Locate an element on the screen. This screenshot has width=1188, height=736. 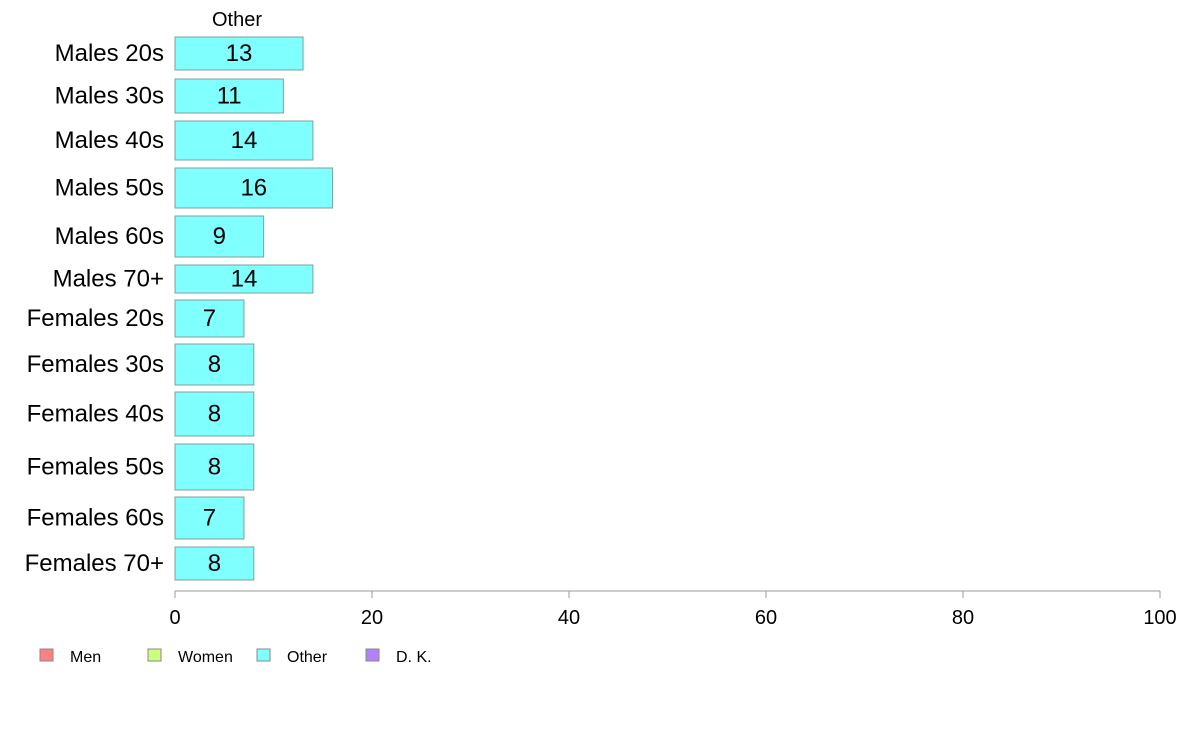
category-label: Females 40s is located at coordinates (95, 414).